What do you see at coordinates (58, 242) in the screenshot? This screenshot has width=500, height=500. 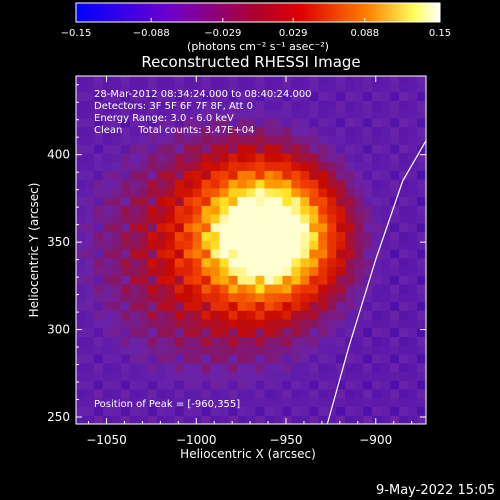 I see `y-tick-label: 350` at bounding box center [58, 242].